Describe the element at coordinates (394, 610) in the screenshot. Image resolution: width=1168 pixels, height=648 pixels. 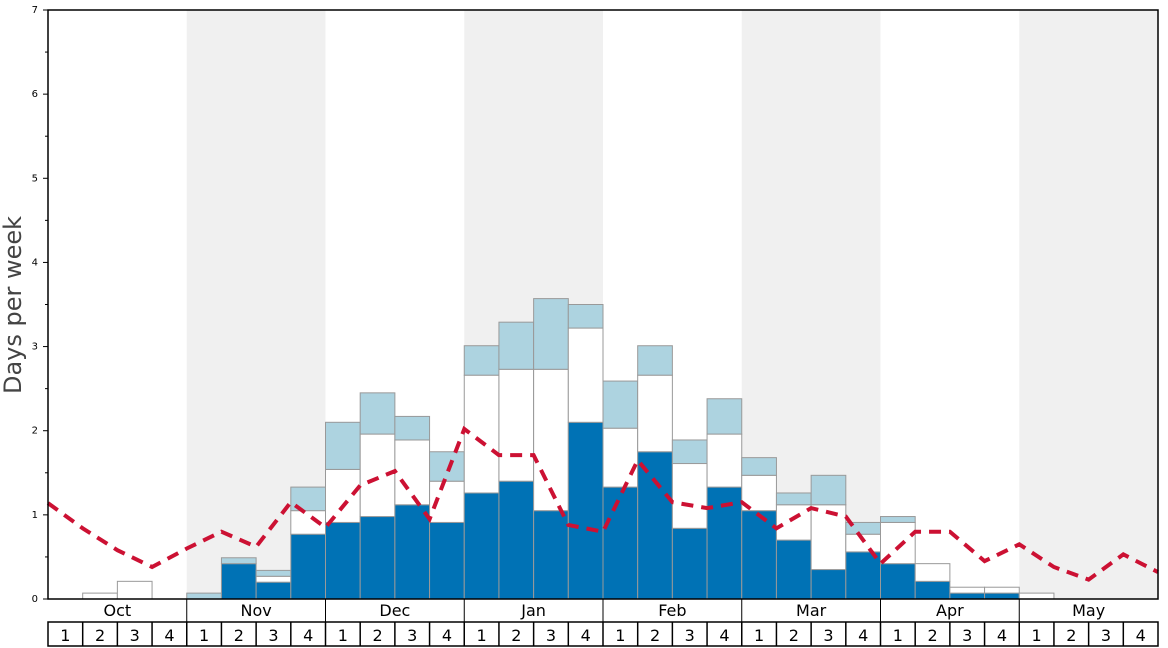
I see `month-label: Dec` at that location.